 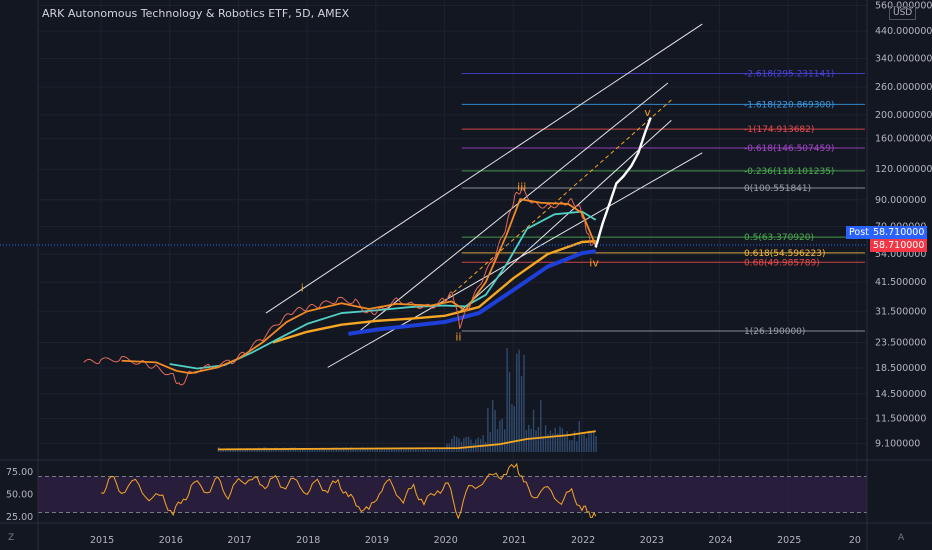 I want to click on year-label: 20, so click(x=855, y=540).